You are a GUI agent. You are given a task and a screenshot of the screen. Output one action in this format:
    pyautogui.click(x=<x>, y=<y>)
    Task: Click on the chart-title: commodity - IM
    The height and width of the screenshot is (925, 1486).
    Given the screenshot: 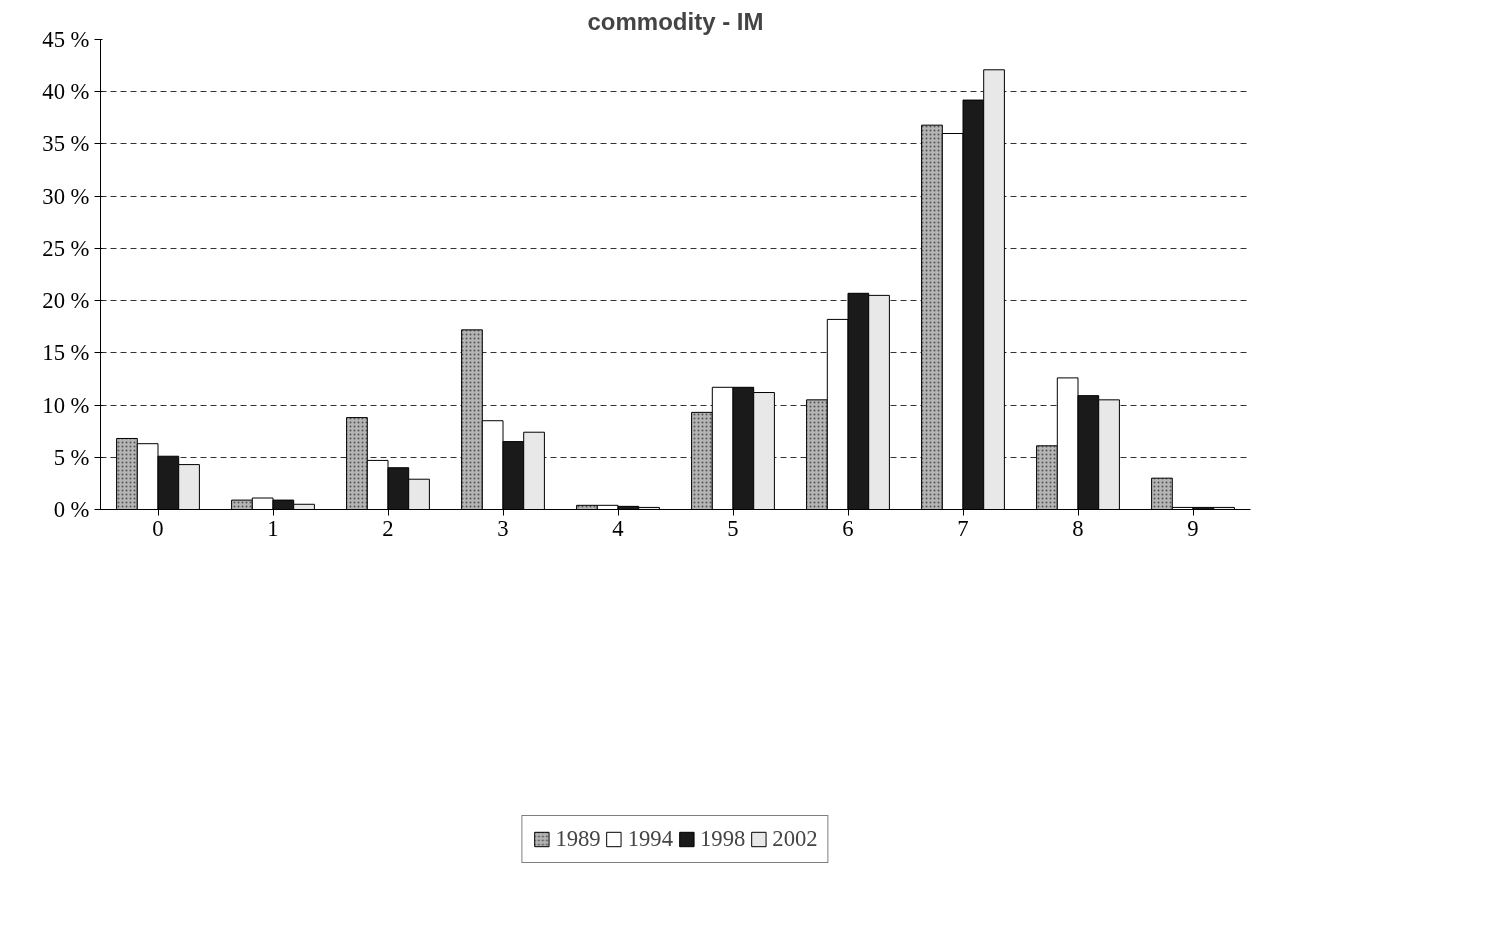 What is the action you would take?
    pyautogui.click(x=675, y=21)
    